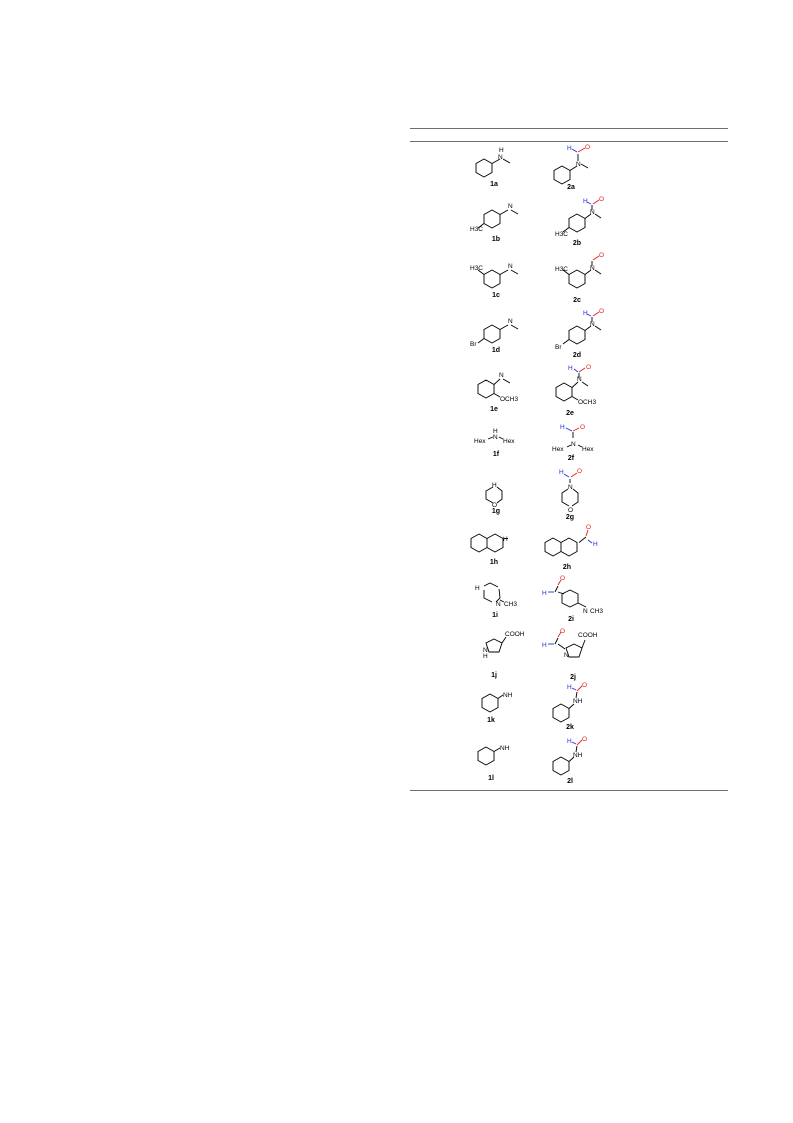 This screenshot has height=1123, width=793. What do you see at coordinates (499, 597) in the screenshot?
I see `structure-1i: H N CH3` at bounding box center [499, 597].